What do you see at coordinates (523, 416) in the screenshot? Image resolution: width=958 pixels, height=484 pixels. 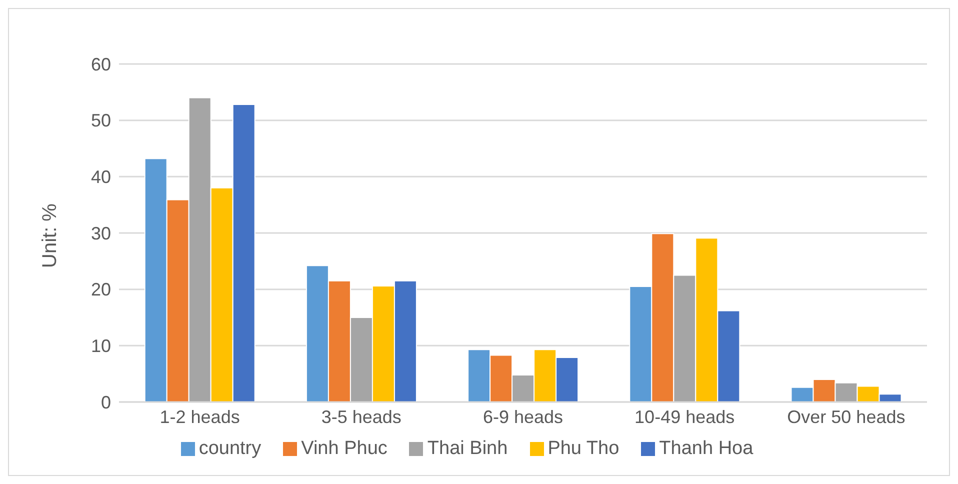 I see `x-tick-label: 6-9 heads` at bounding box center [523, 416].